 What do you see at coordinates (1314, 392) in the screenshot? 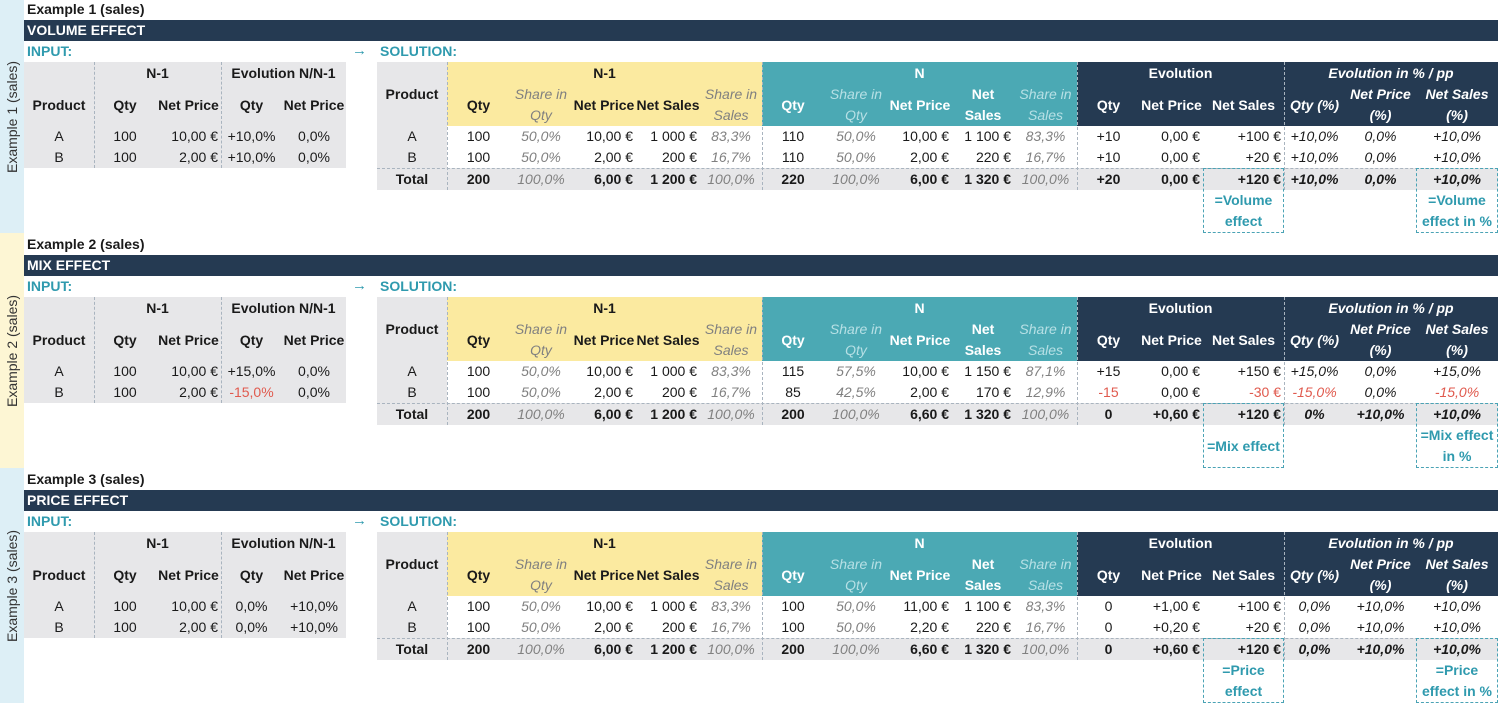
I see `solution-cell: -15,0%` at bounding box center [1314, 392].